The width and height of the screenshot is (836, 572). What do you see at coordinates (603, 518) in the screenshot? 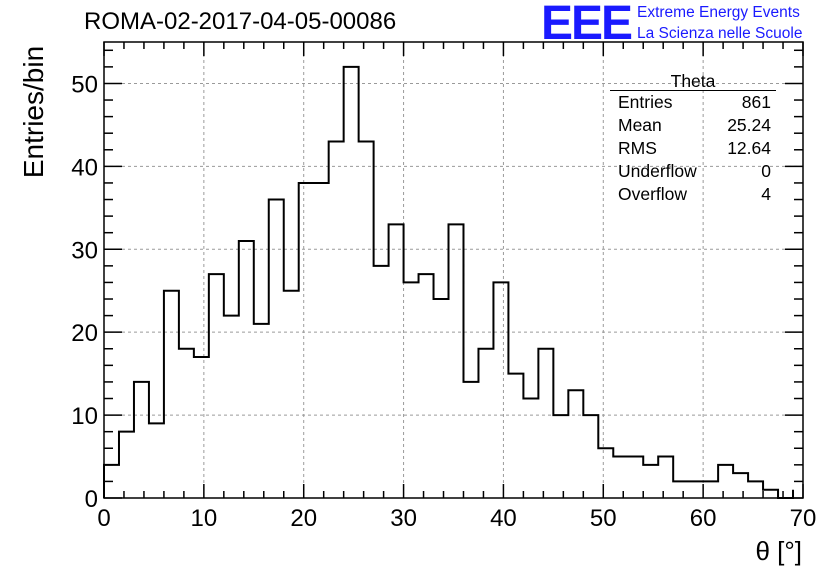
I see `x-tick-label: 50` at bounding box center [603, 518].